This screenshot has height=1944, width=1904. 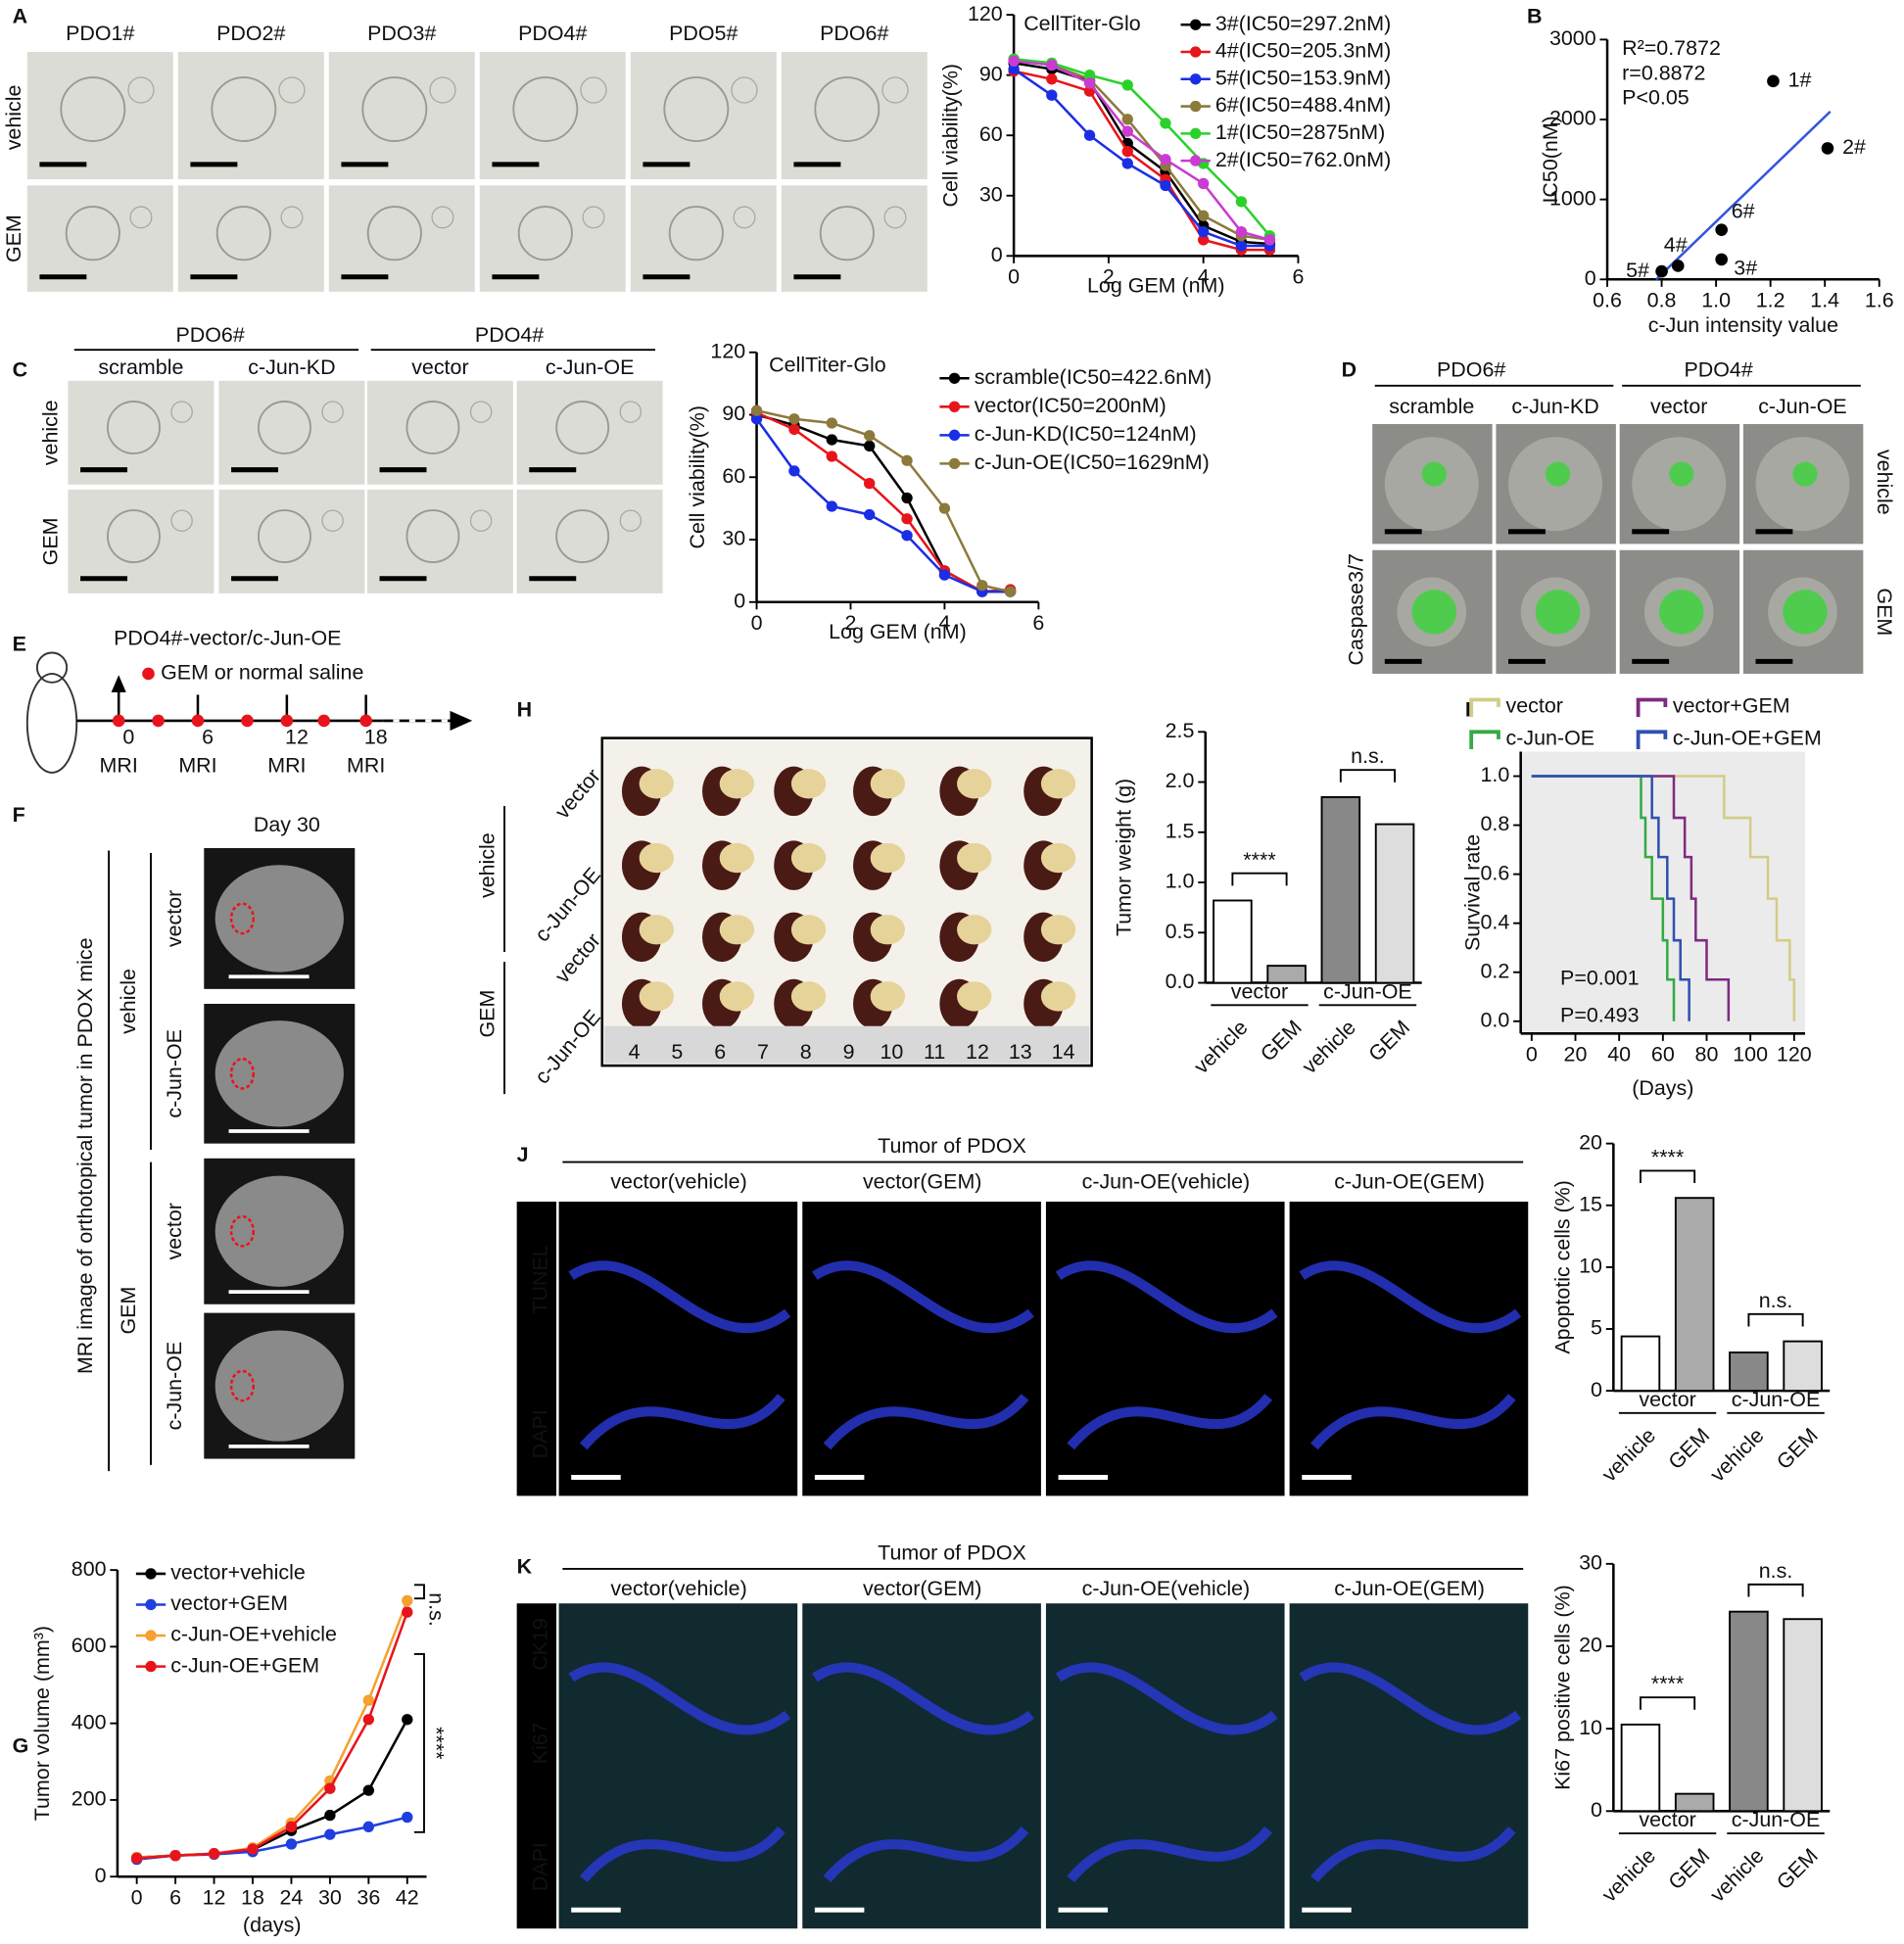 I want to click on day-label: 6, so click(x=208, y=736).